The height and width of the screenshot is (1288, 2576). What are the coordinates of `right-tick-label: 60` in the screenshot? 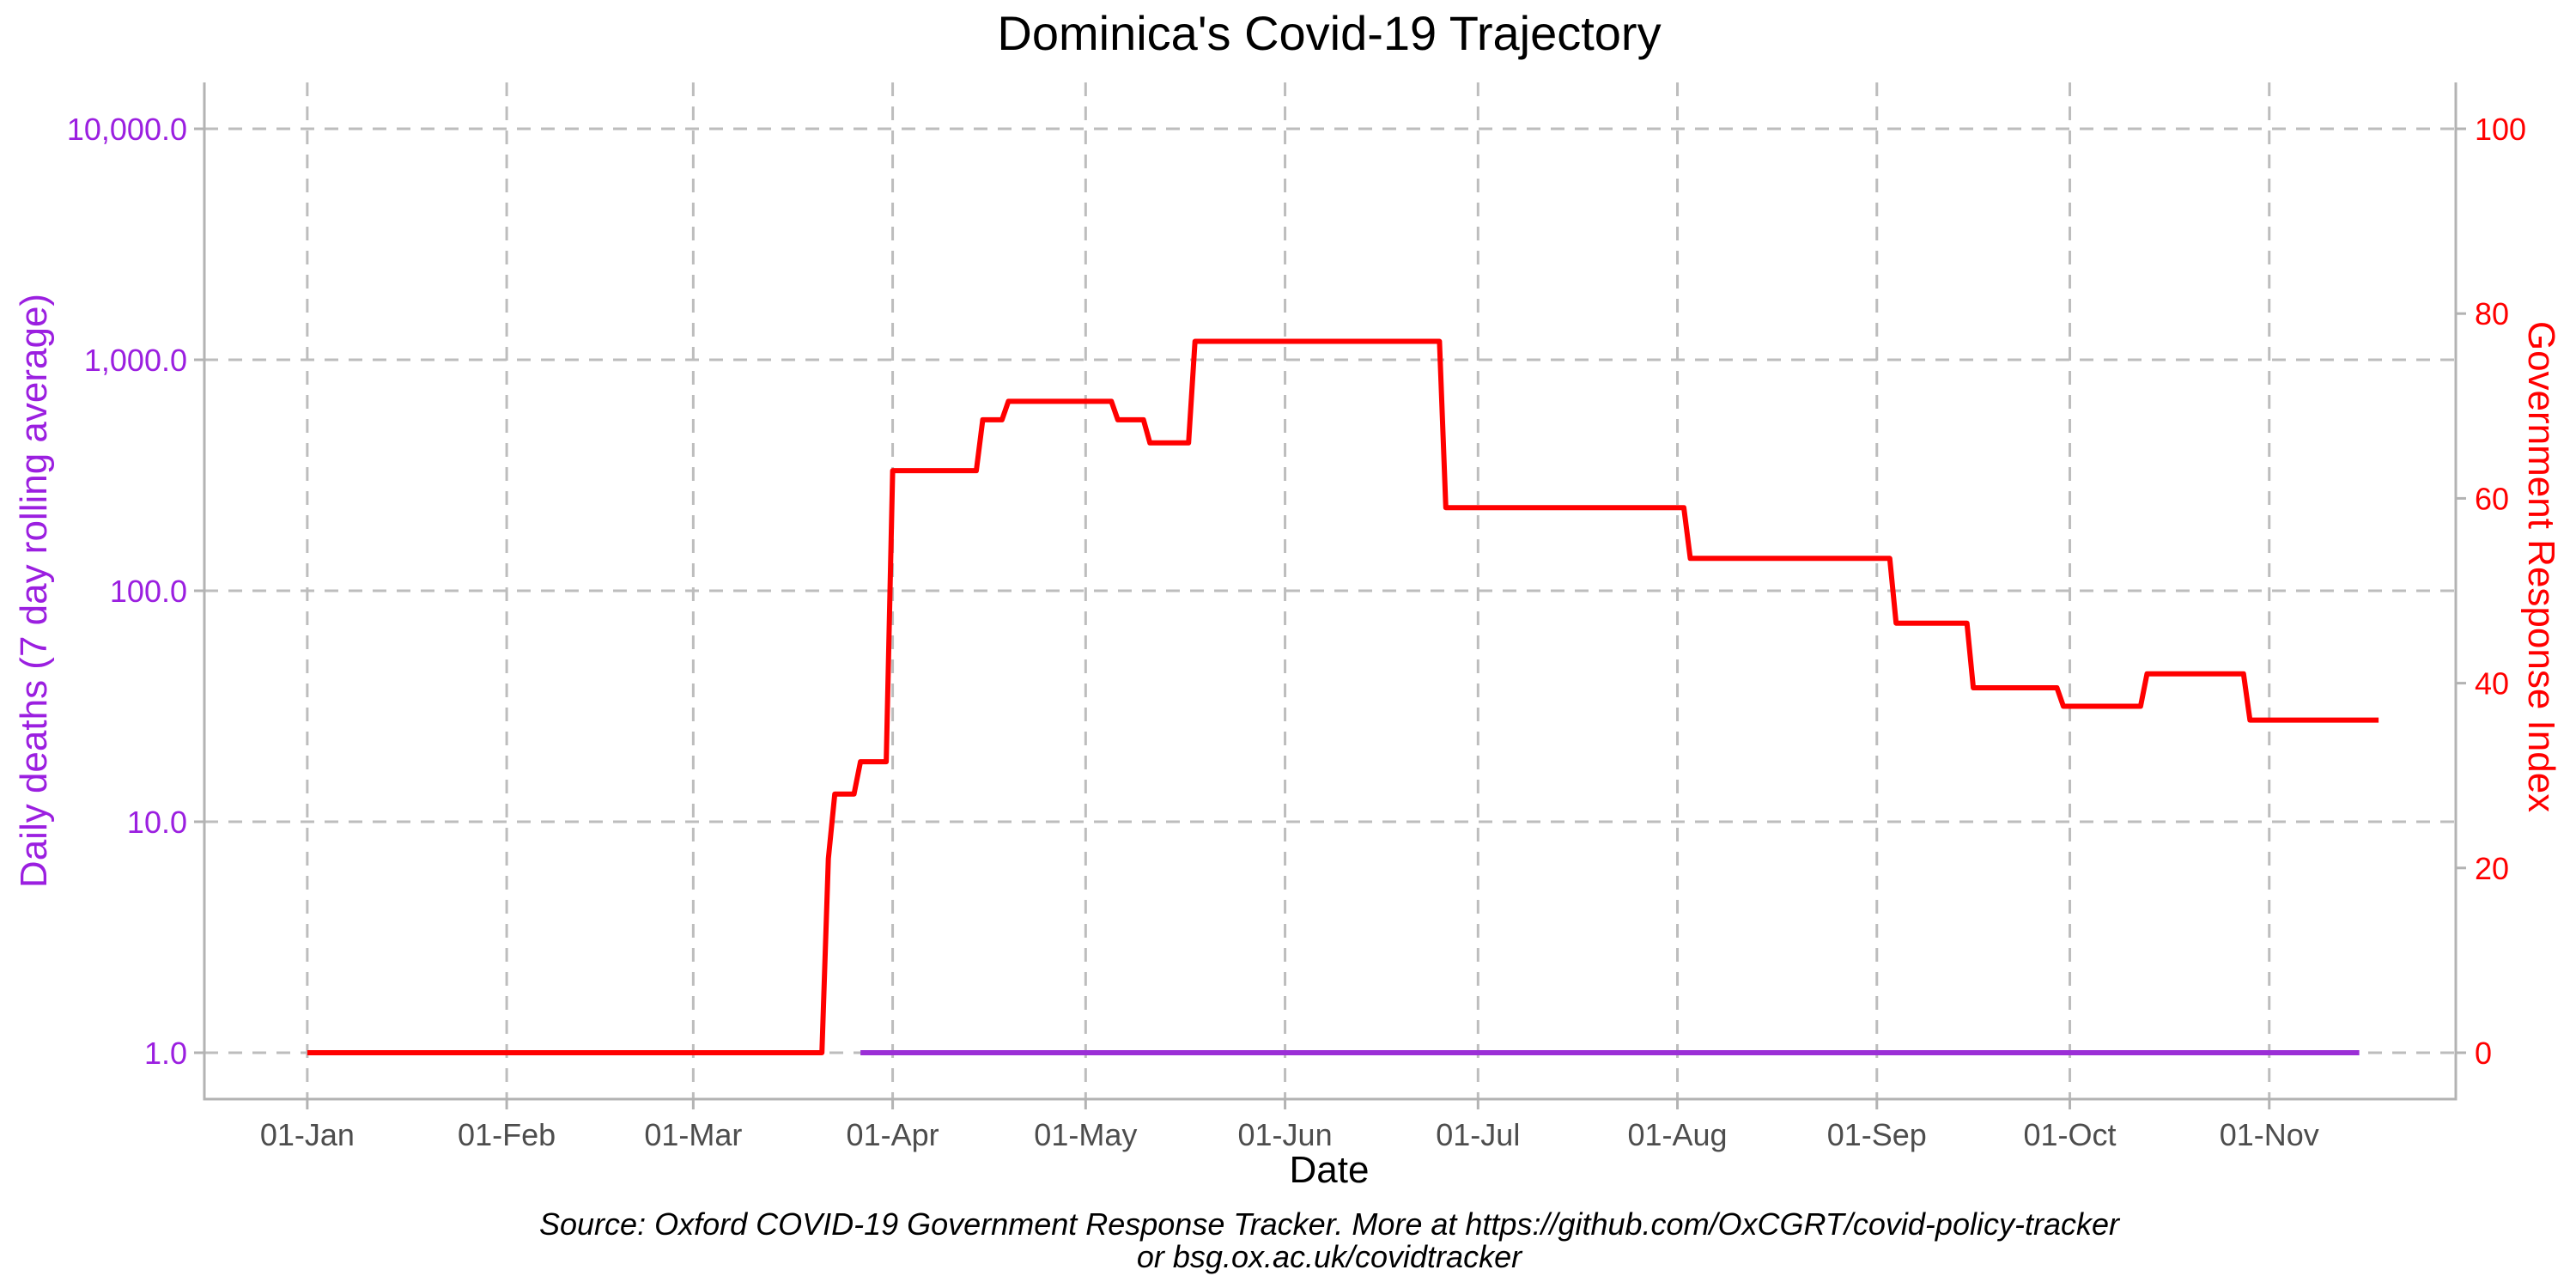 It's located at (2492, 499).